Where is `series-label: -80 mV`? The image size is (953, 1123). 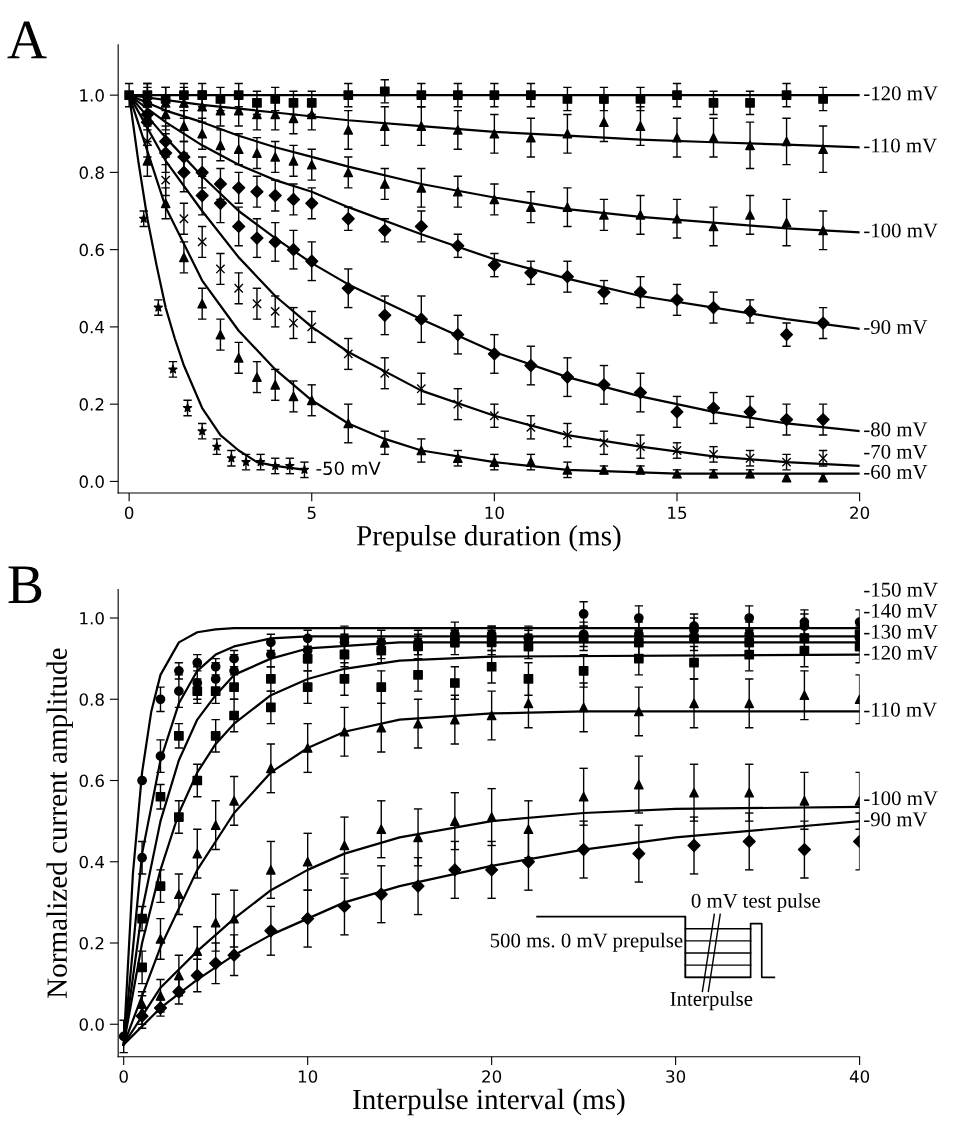
series-label: -80 mV is located at coordinates (896, 429).